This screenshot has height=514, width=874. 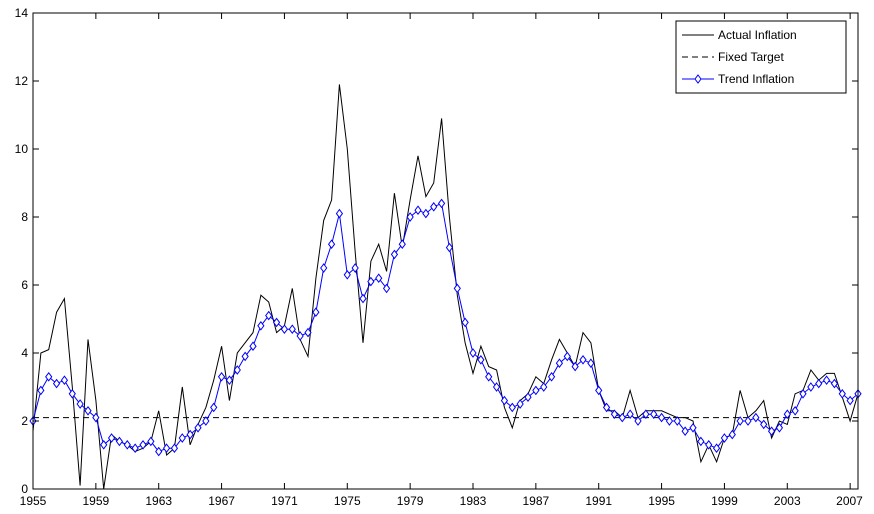 What do you see at coordinates (698, 79) in the screenshot?
I see `legend-marker` at bounding box center [698, 79].